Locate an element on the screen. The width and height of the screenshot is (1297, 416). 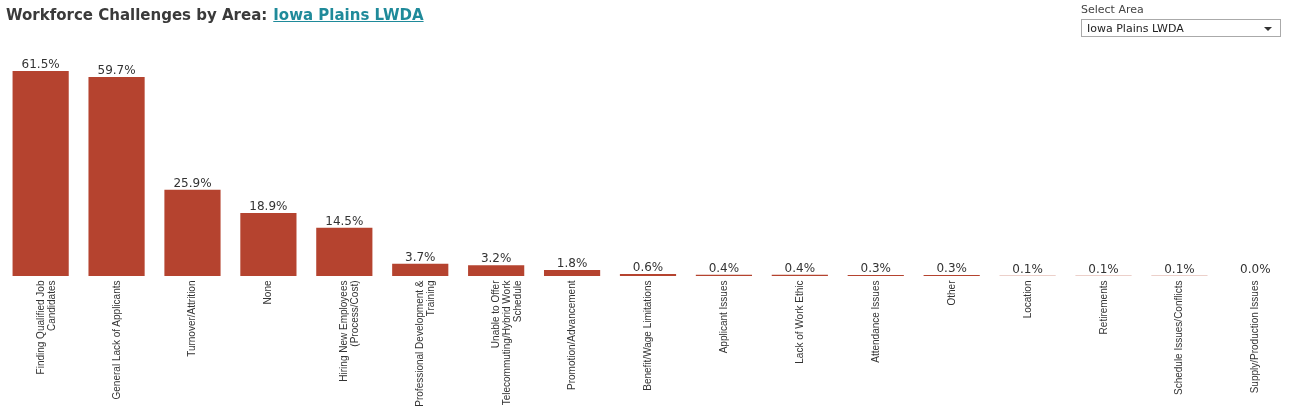
text: Select Area is located at coordinates (1113, 9).